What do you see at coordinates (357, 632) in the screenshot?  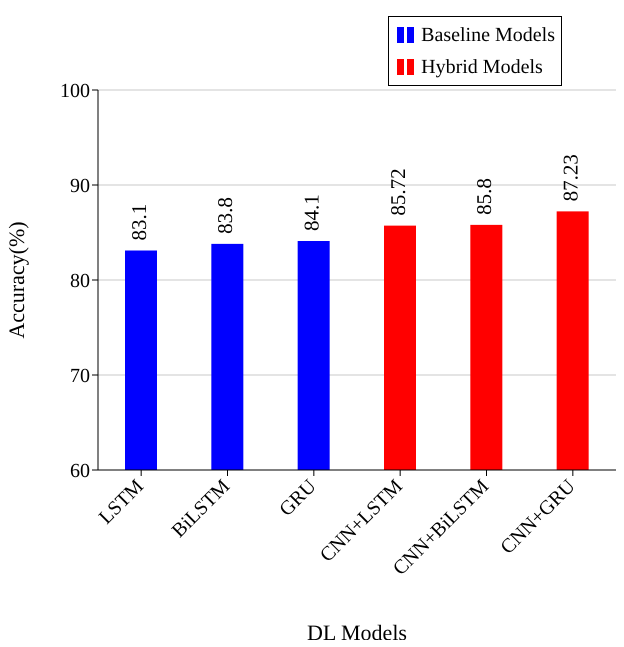 I see `x-axis-title: DL Models` at bounding box center [357, 632].